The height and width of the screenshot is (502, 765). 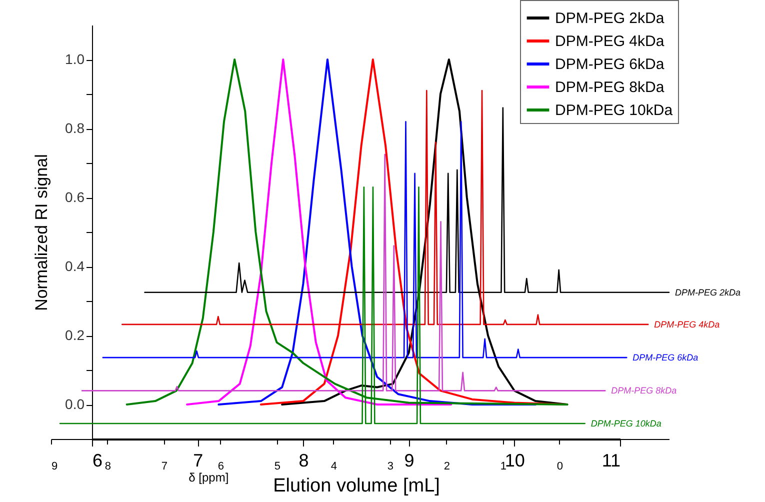 I want to click on y-tick-label: 0.8, so click(x=75, y=128).